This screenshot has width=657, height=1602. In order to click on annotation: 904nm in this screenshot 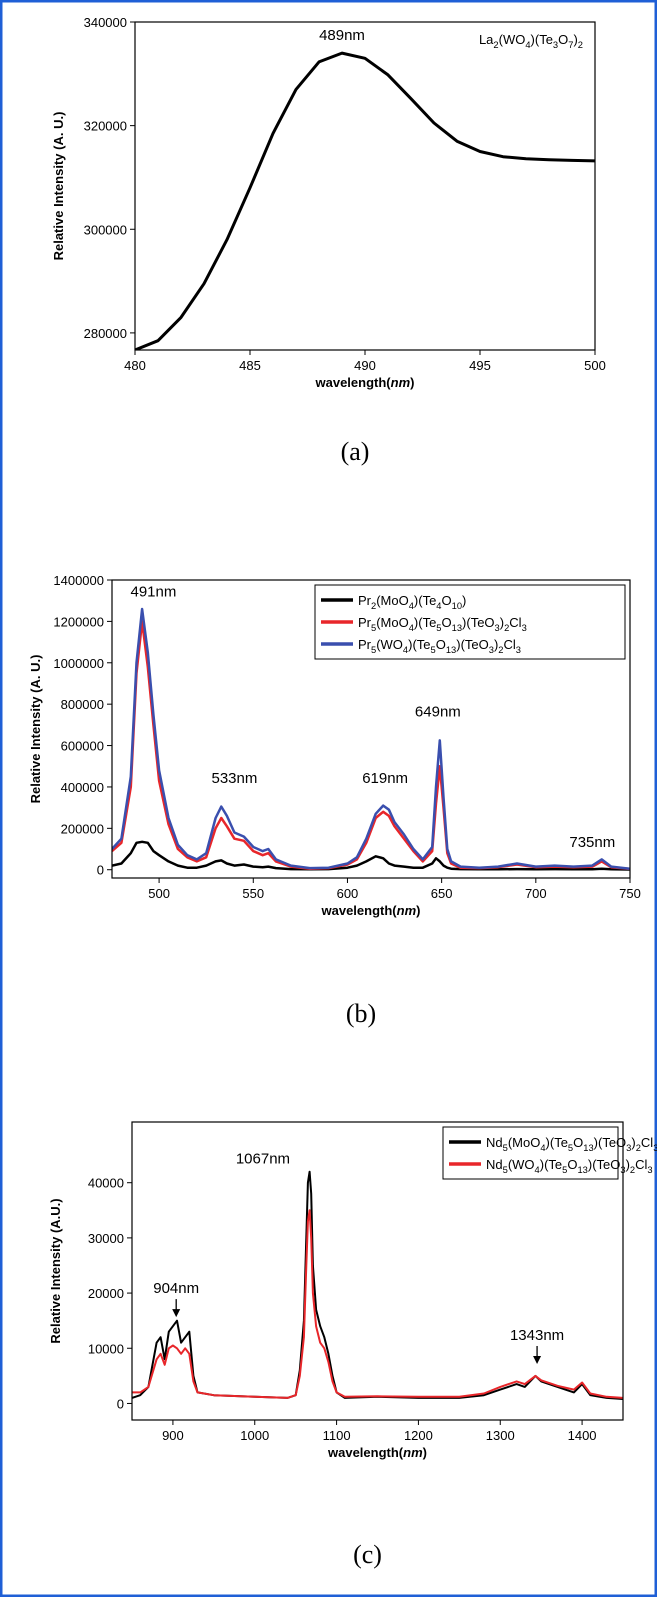, I will do `click(176, 1288)`.